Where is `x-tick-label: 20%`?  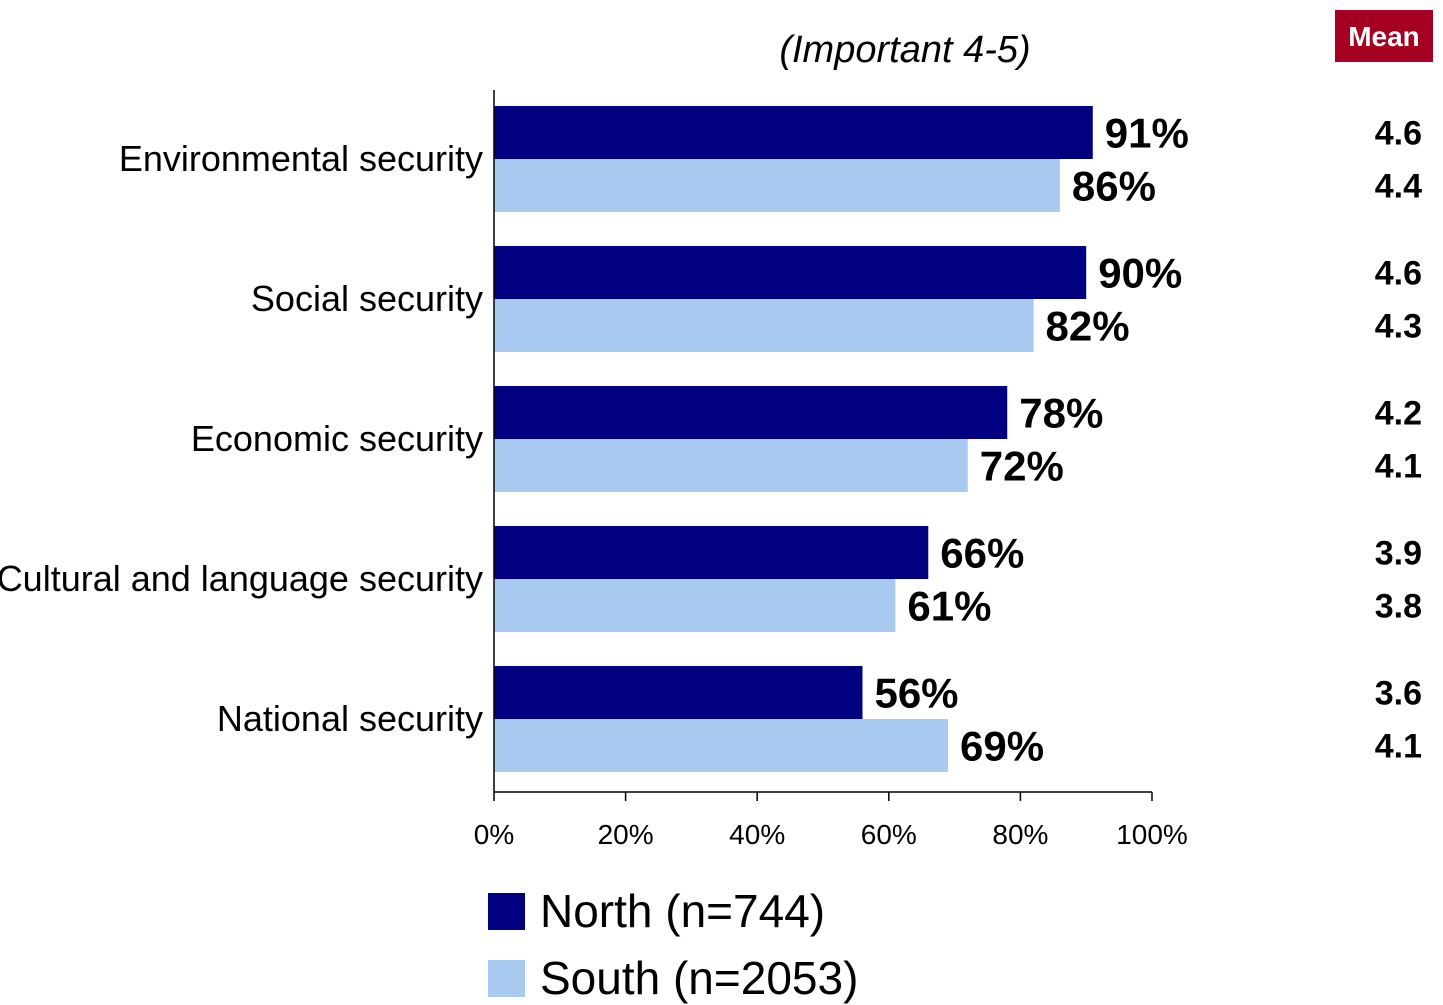 x-tick-label: 20% is located at coordinates (626, 834).